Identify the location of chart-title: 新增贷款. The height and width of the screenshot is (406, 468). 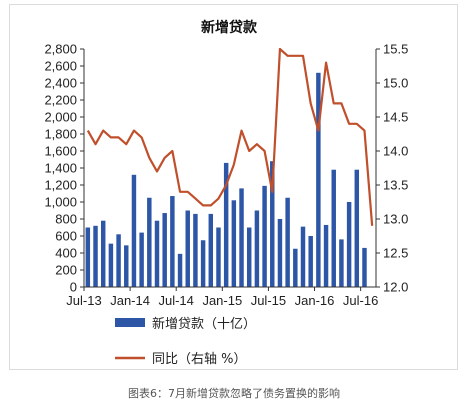
(229, 27).